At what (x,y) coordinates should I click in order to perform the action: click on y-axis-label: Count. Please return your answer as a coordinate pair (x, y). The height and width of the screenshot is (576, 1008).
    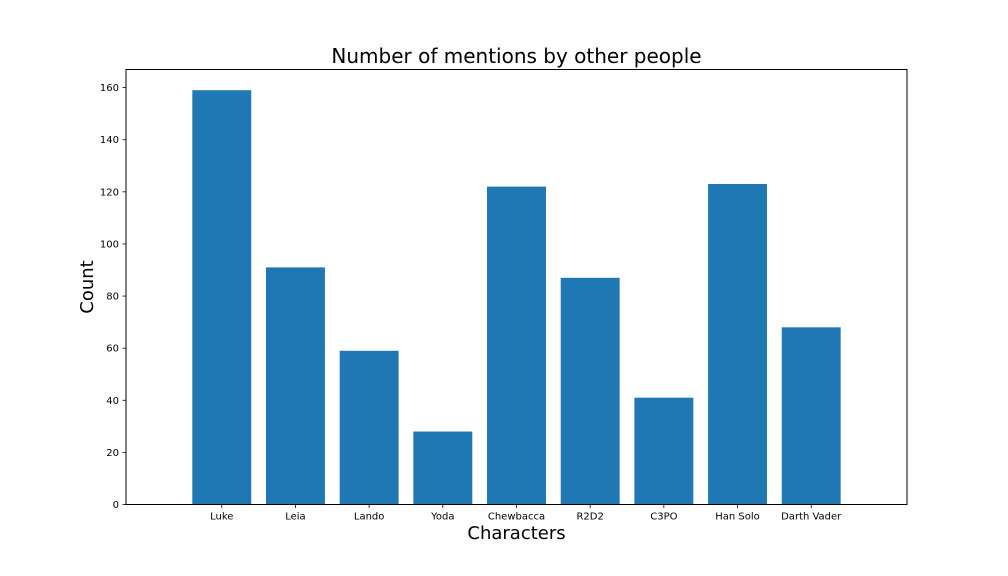
    Looking at the image, I should click on (87, 286).